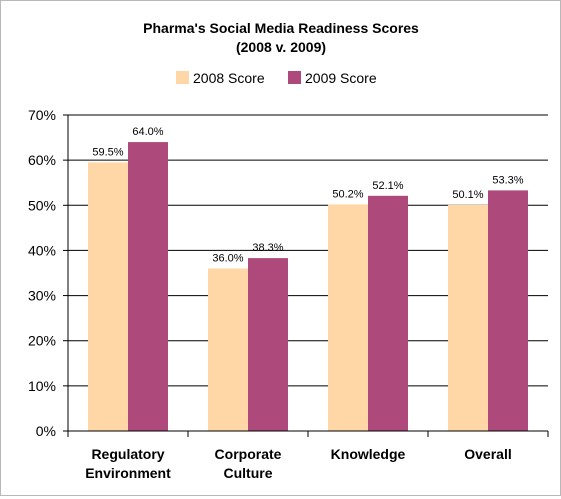  What do you see at coordinates (42, 386) in the screenshot?
I see `y-tick-label: 10%` at bounding box center [42, 386].